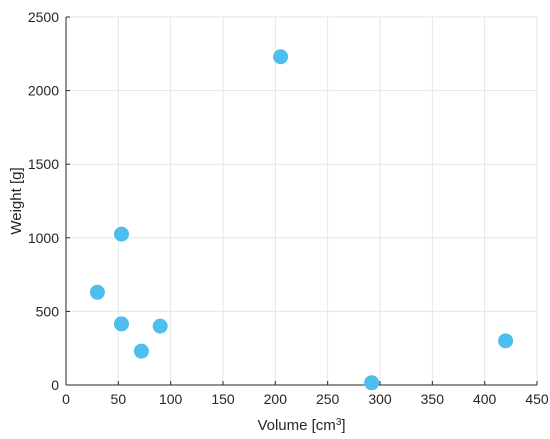 This screenshot has height=439, width=550. I want to click on x-tick-label: 400, so click(485, 399).